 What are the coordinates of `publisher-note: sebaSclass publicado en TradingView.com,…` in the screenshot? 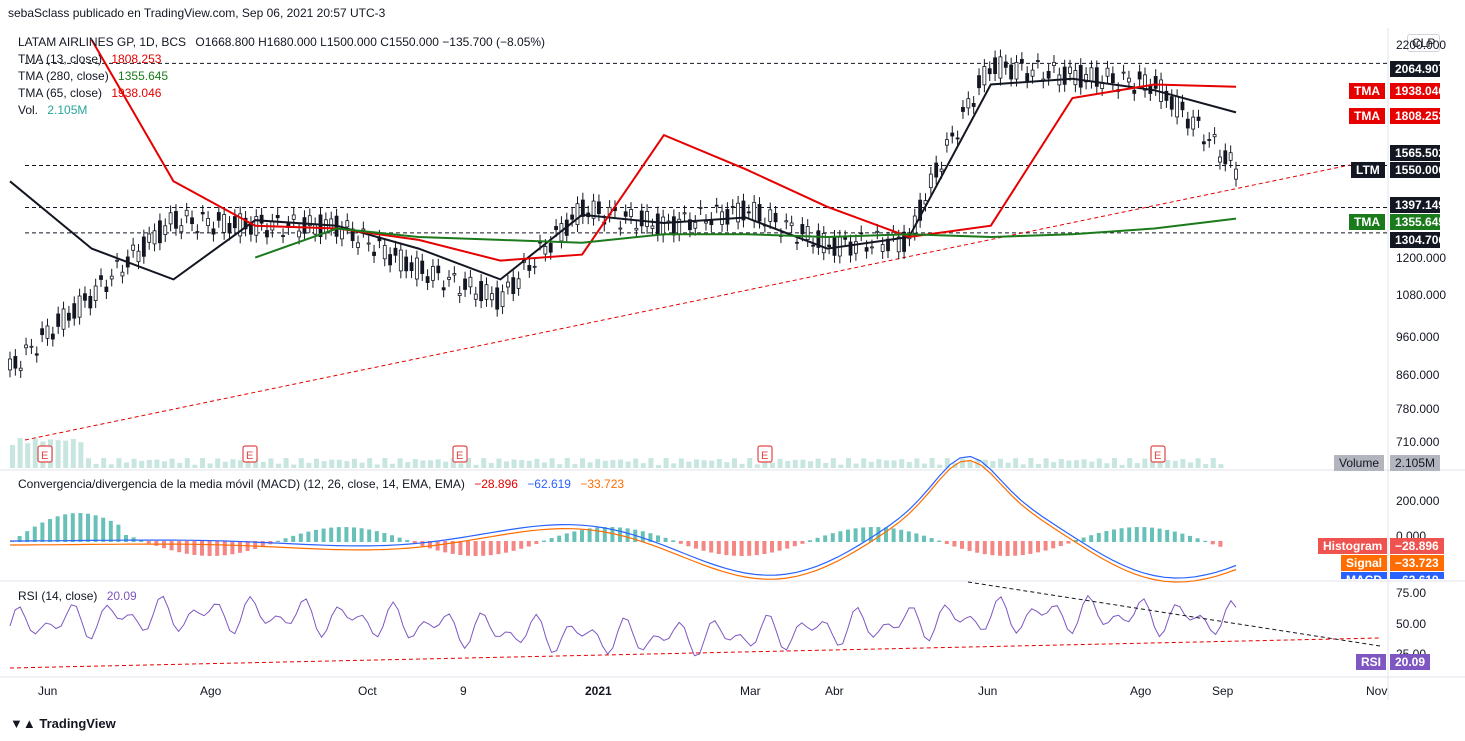 It's located at (197, 13).